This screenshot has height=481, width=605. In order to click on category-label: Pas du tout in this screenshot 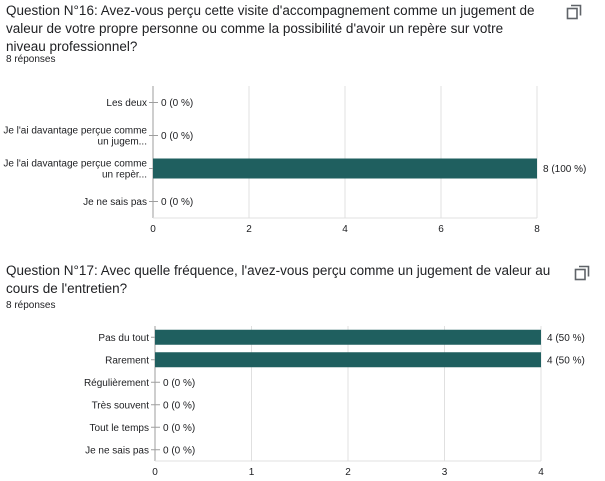, I will do `click(123, 338)`.